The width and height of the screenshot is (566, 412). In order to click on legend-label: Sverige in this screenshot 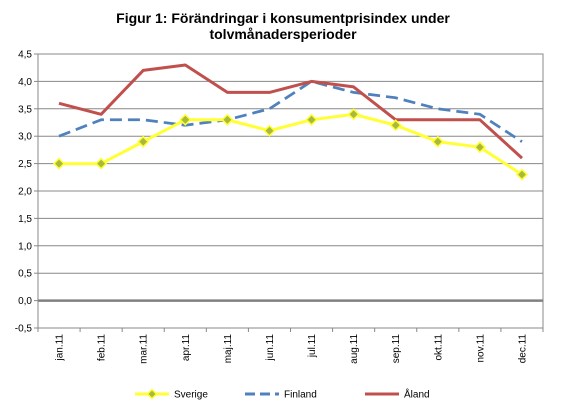, I will do `click(191, 395)`.